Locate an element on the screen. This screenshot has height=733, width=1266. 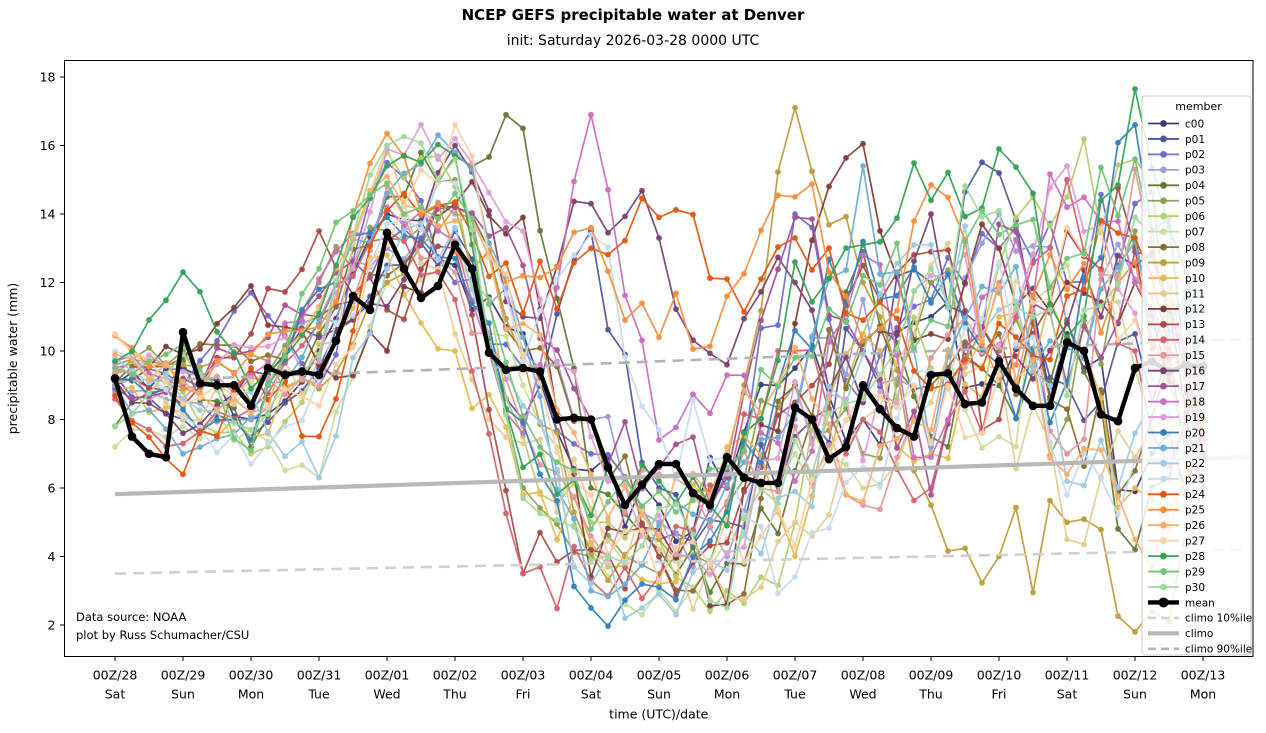
x-tick-label-time: 00Z/31 is located at coordinates (319, 675).